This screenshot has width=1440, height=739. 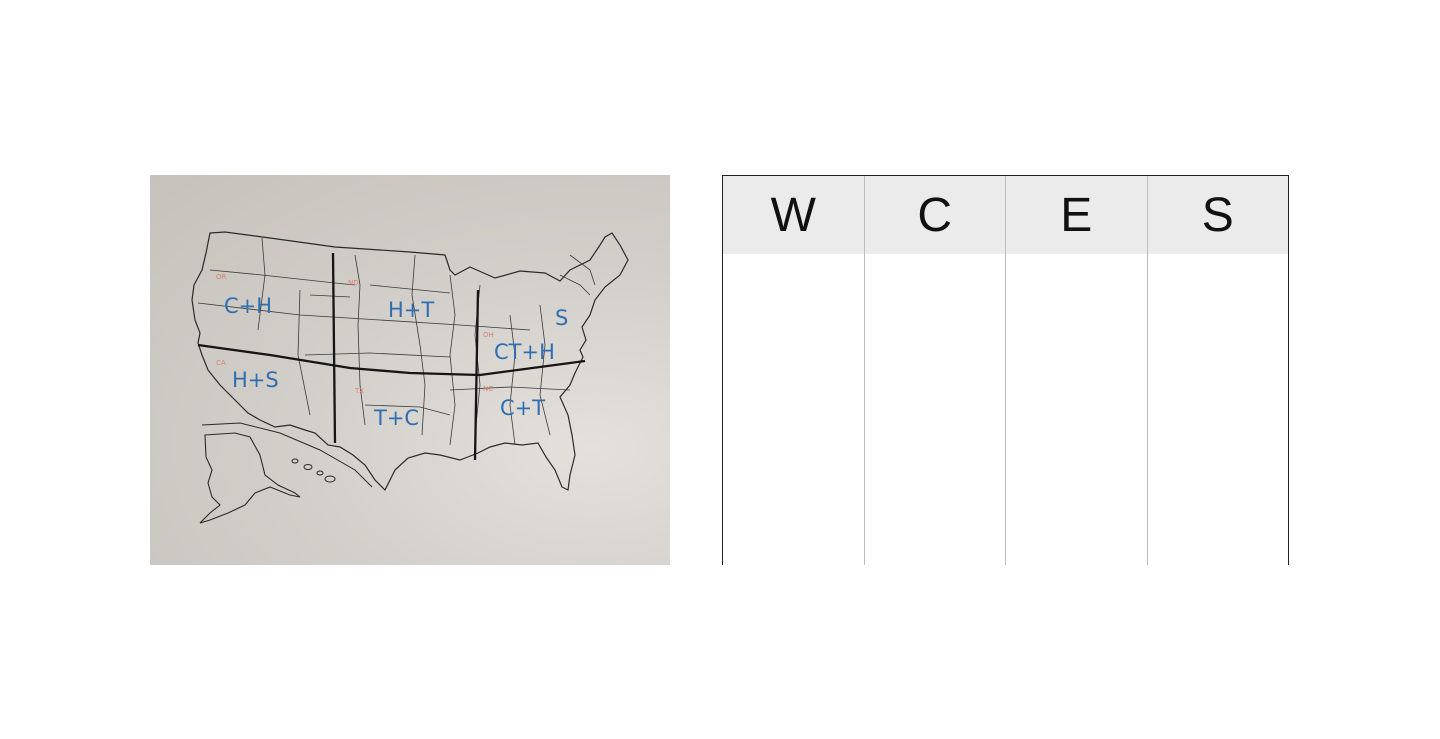 What do you see at coordinates (524, 352) in the screenshot?
I see `label-northeast: CT+H` at bounding box center [524, 352].